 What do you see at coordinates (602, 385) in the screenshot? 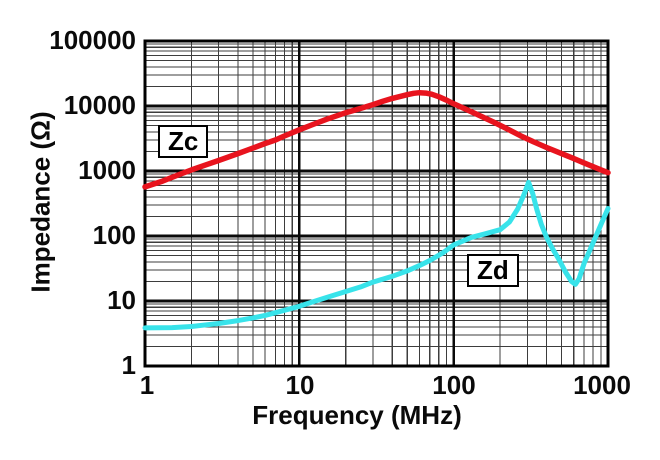
I see `x-tick-1000: 1000` at bounding box center [602, 385].